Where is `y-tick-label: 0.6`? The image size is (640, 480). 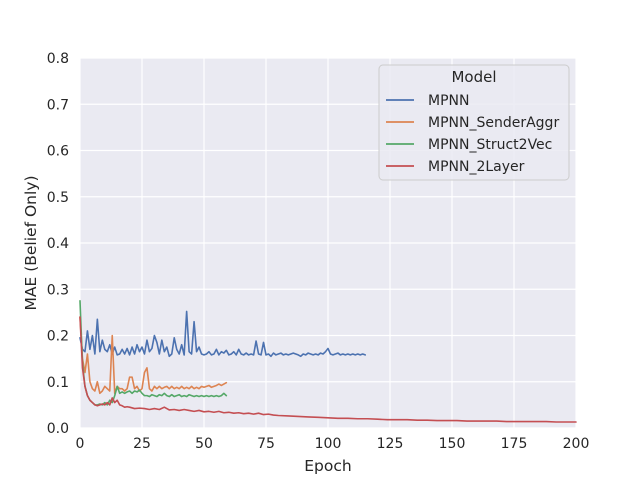 y-tick-label: 0.6 is located at coordinates (58, 152).